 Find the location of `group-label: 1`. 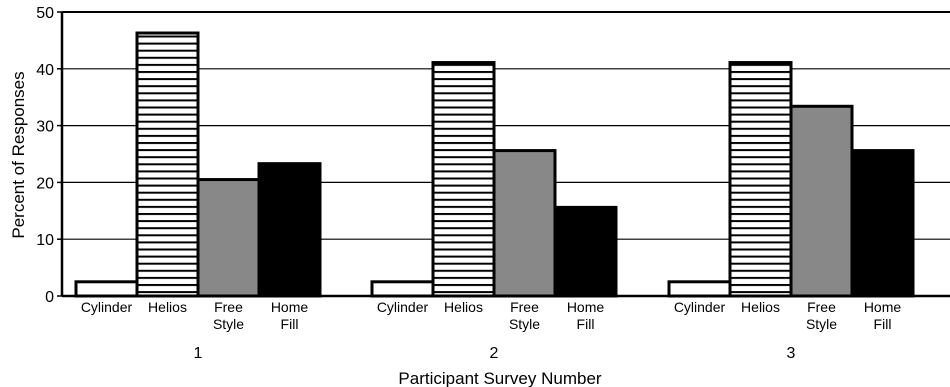

group-label: 1 is located at coordinates (198, 353).